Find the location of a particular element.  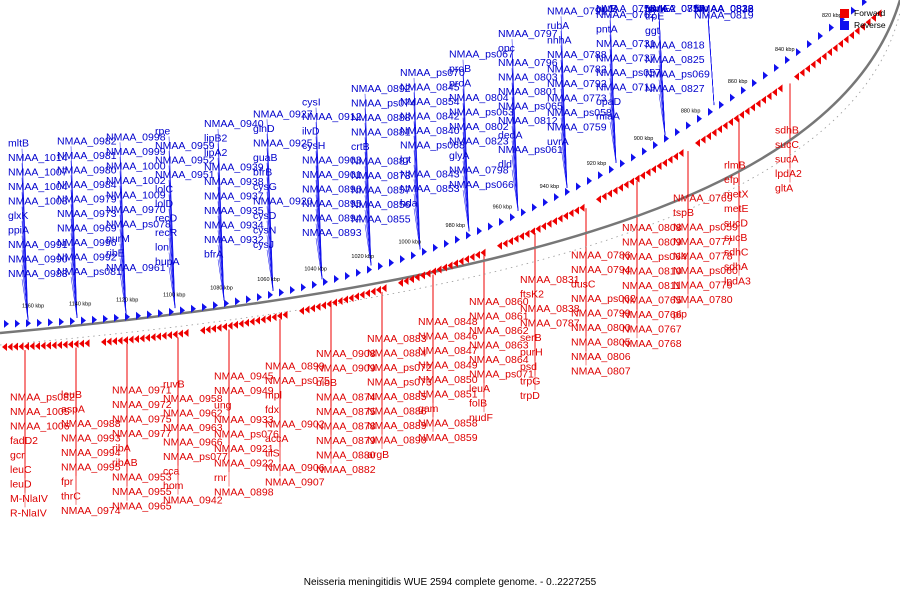

forward-gene-label: NMAA_0800 is located at coordinates (601, 328).